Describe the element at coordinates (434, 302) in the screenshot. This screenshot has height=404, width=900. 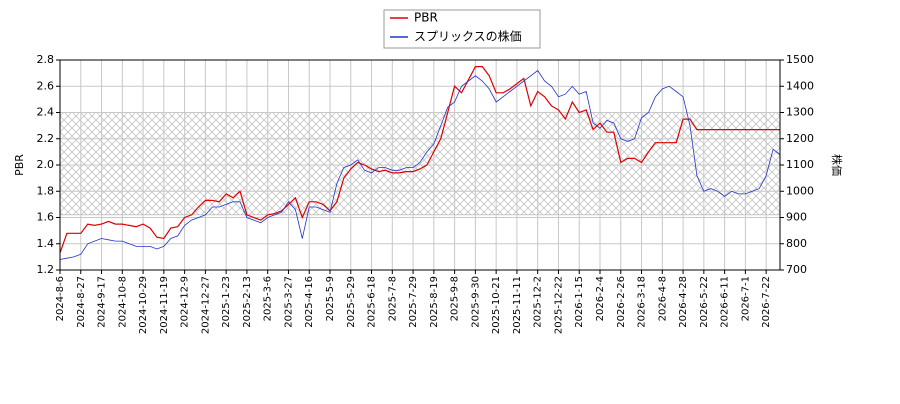
I see `x-tick-label: 2025-8-19` at that location.